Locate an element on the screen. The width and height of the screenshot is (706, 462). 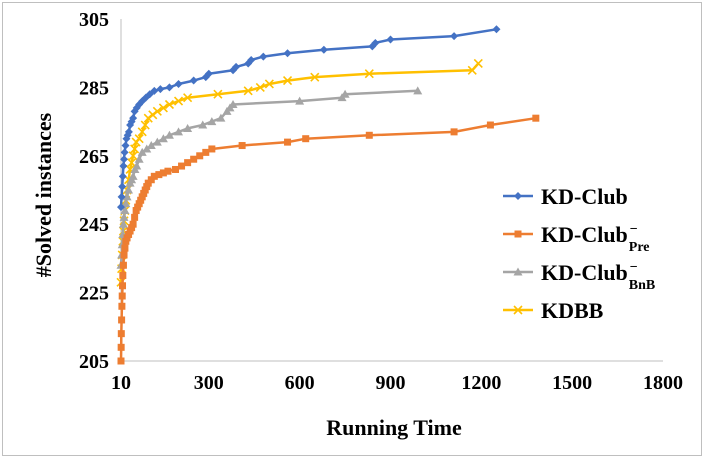
x-tick-label: 600 is located at coordinates (300, 383).